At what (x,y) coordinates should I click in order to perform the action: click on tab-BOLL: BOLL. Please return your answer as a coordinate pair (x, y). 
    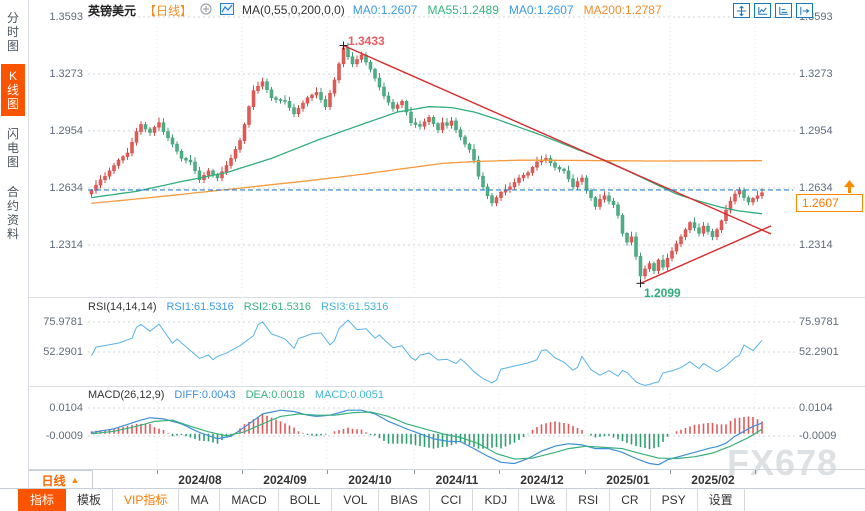
    Looking at the image, I should click on (306, 500).